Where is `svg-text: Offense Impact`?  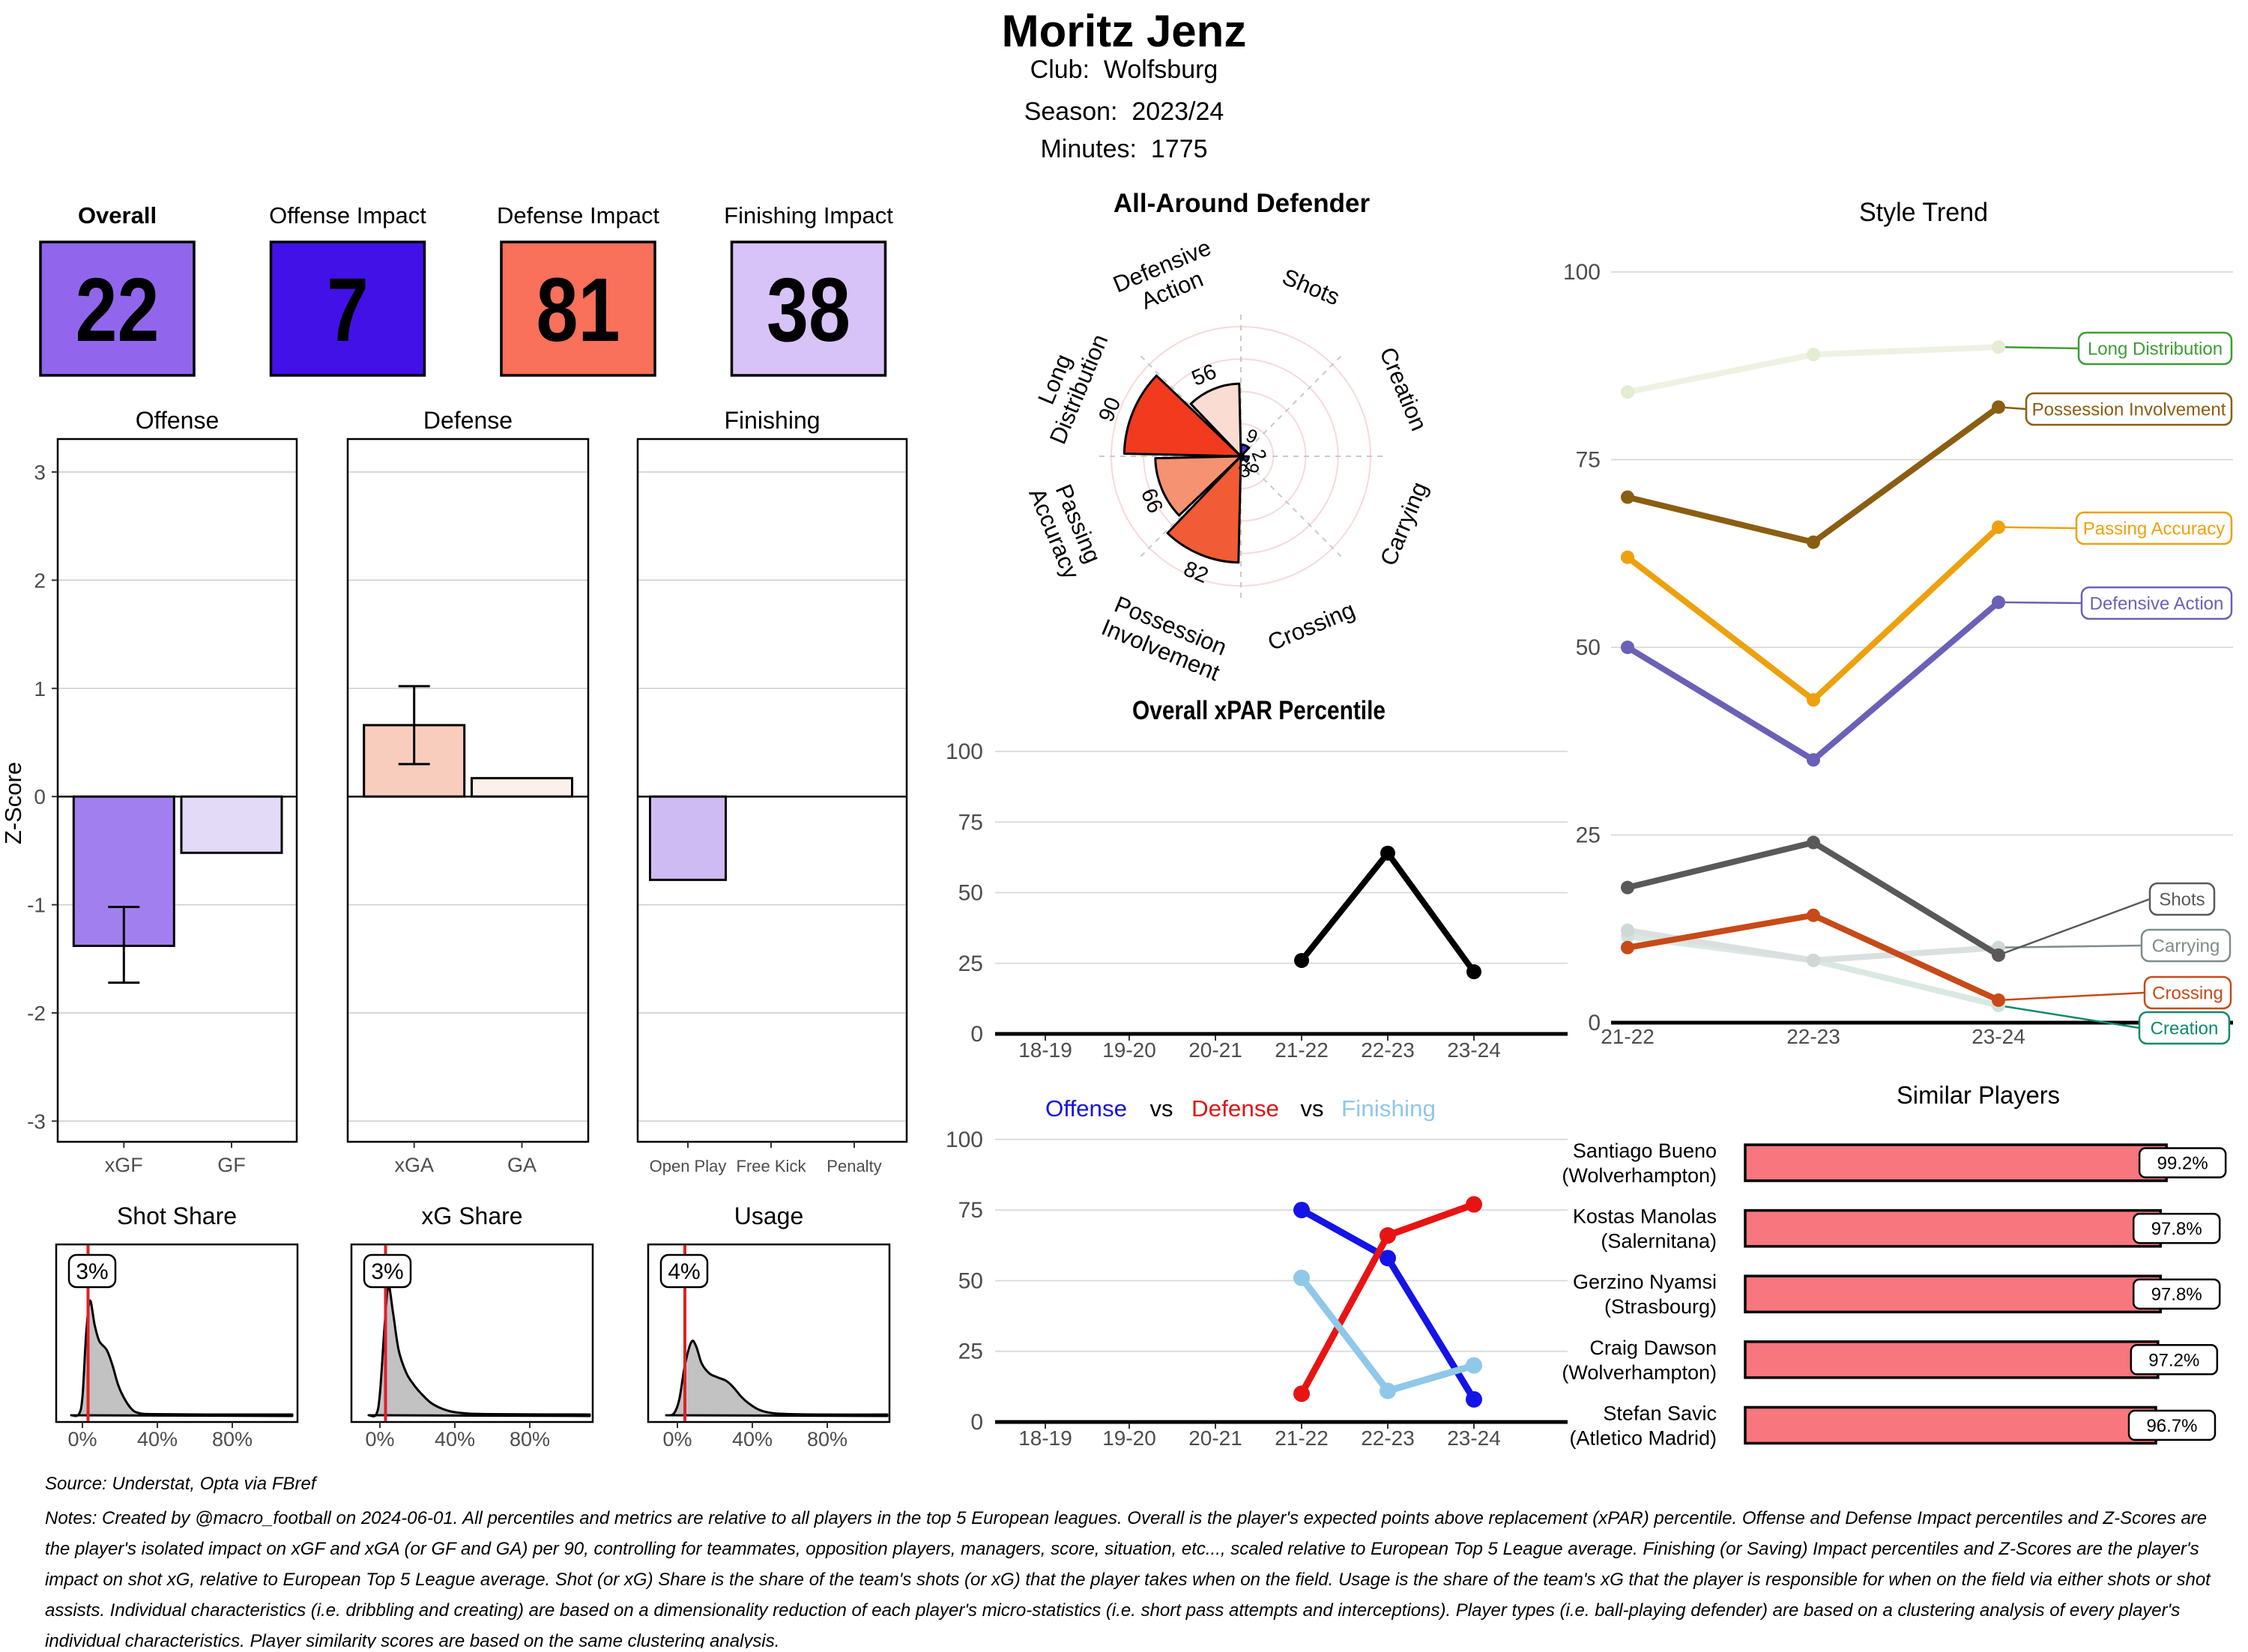 svg-text: Offense Impact is located at coordinates (347, 215).